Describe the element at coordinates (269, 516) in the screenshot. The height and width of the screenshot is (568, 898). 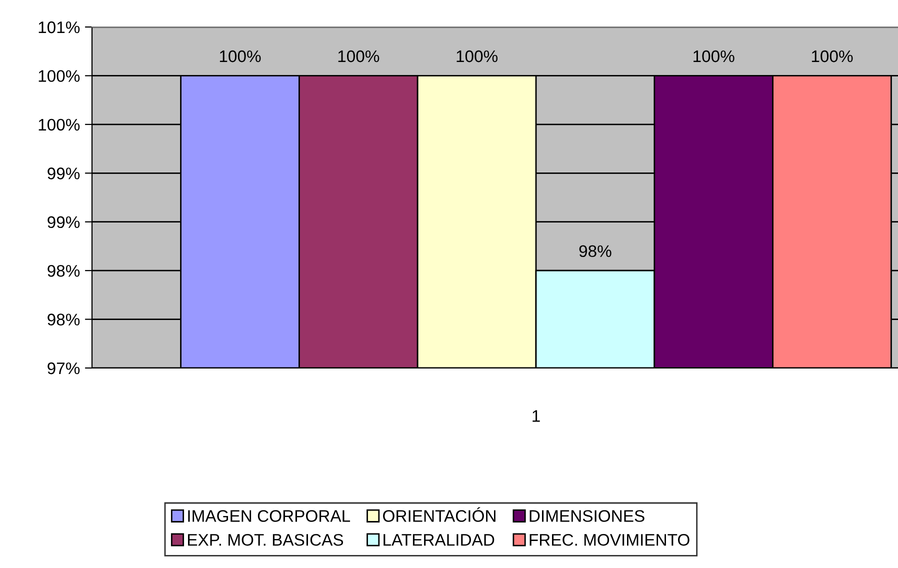
I see `legend-label: IMAGEN CORPORAL` at that location.